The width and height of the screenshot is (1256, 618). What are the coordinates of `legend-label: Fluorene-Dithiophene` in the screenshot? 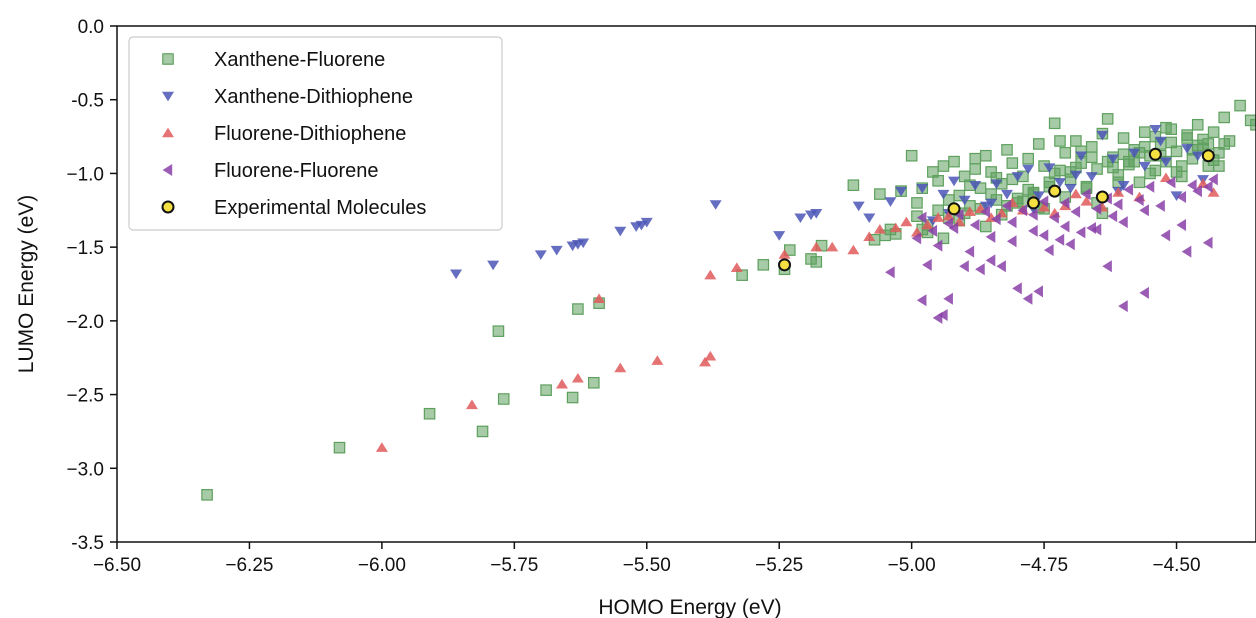 It's located at (310, 134).